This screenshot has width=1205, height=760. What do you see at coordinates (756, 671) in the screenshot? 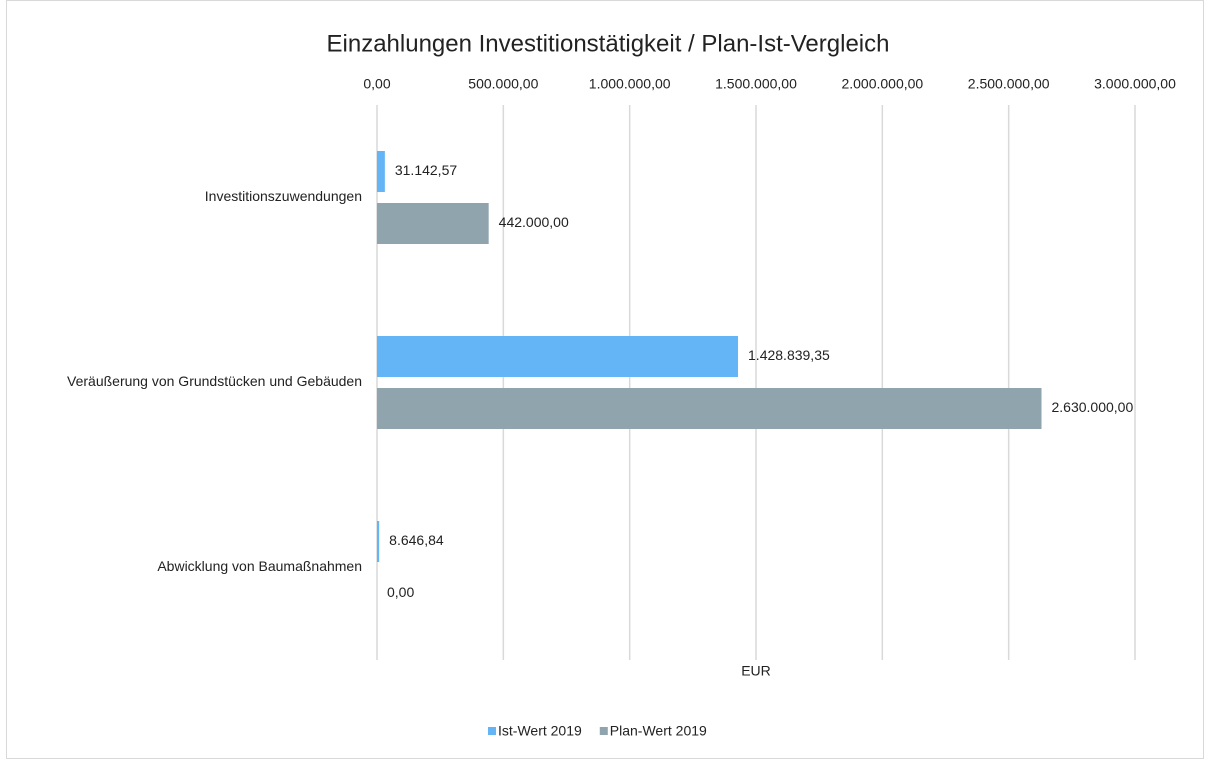
I see `x-axis-label: EUR` at bounding box center [756, 671].